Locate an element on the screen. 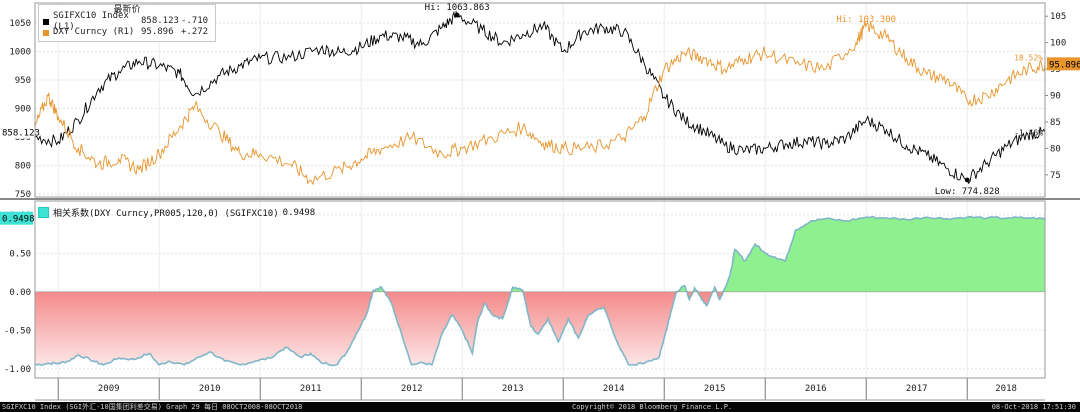  legend-row-sgifxc10: SGIFXC10 Index (L1) 858.123 -.710 is located at coordinates (127, 21).